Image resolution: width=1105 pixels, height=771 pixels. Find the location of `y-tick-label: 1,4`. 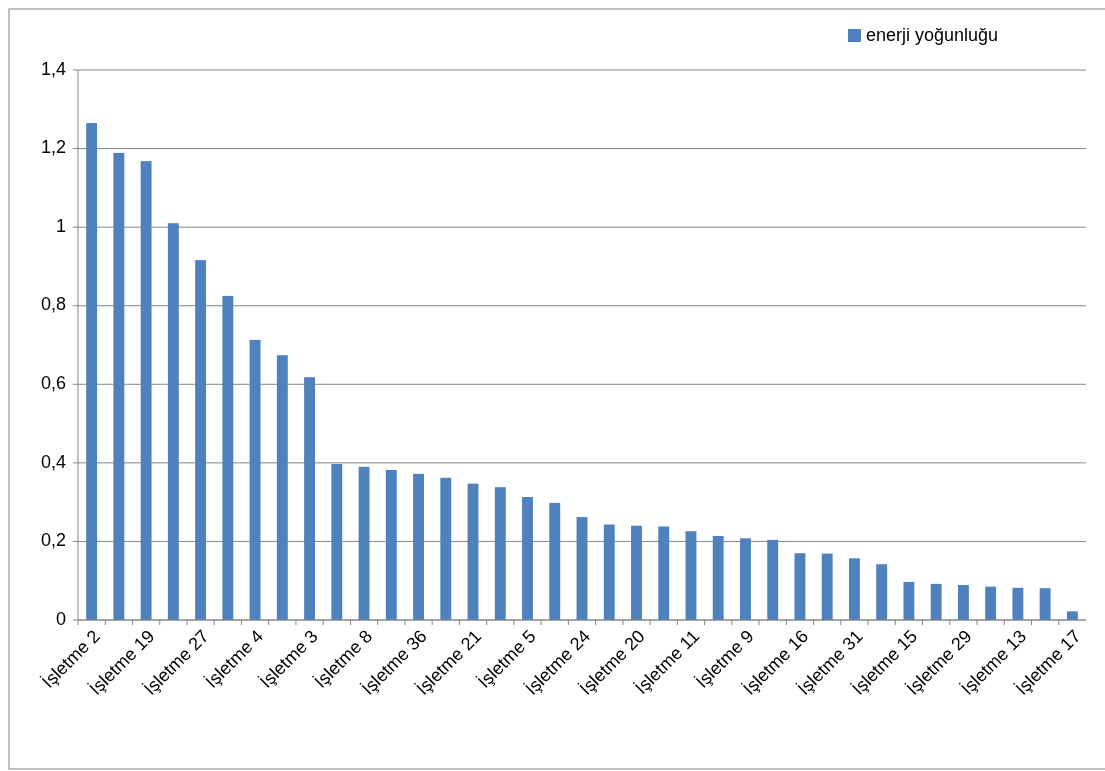

y-tick-label: 1,4 is located at coordinates (53, 68).